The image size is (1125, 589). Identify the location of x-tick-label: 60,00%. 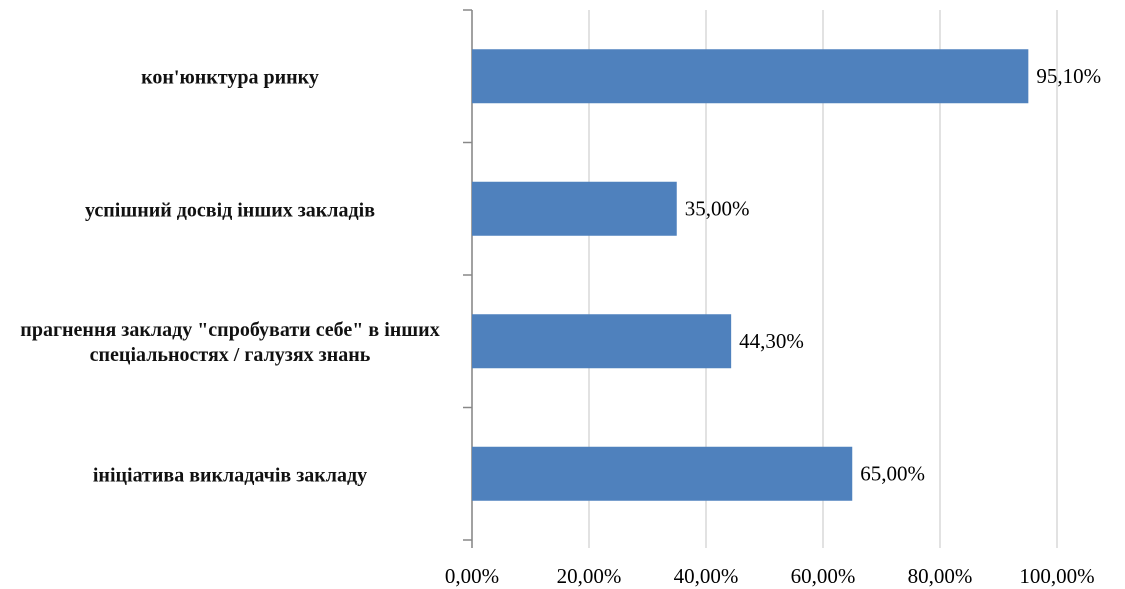
(823, 576).